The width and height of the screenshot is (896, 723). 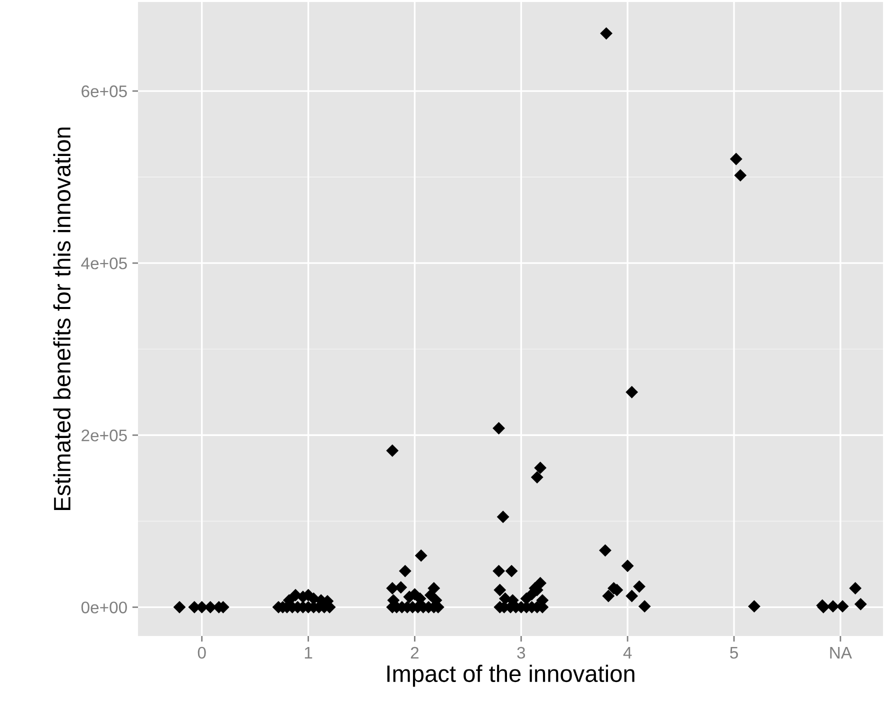 What do you see at coordinates (734, 653) in the screenshot?
I see `x-tick-label: 5` at bounding box center [734, 653].